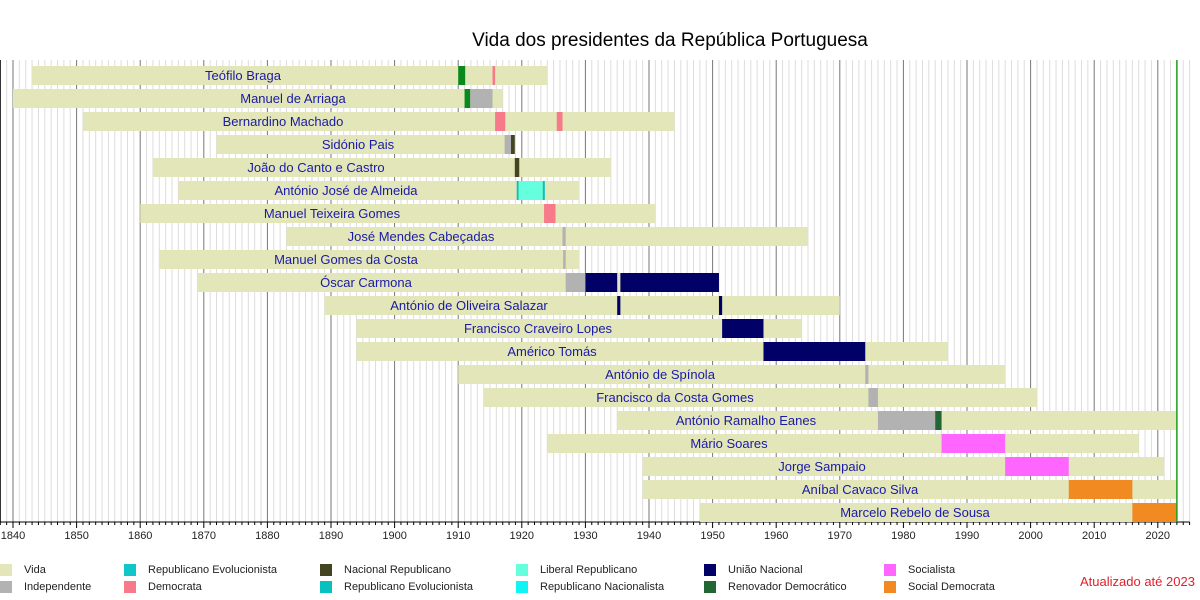  What do you see at coordinates (712, 536) in the screenshot?
I see `x-tick-label: 1950` at bounding box center [712, 536].